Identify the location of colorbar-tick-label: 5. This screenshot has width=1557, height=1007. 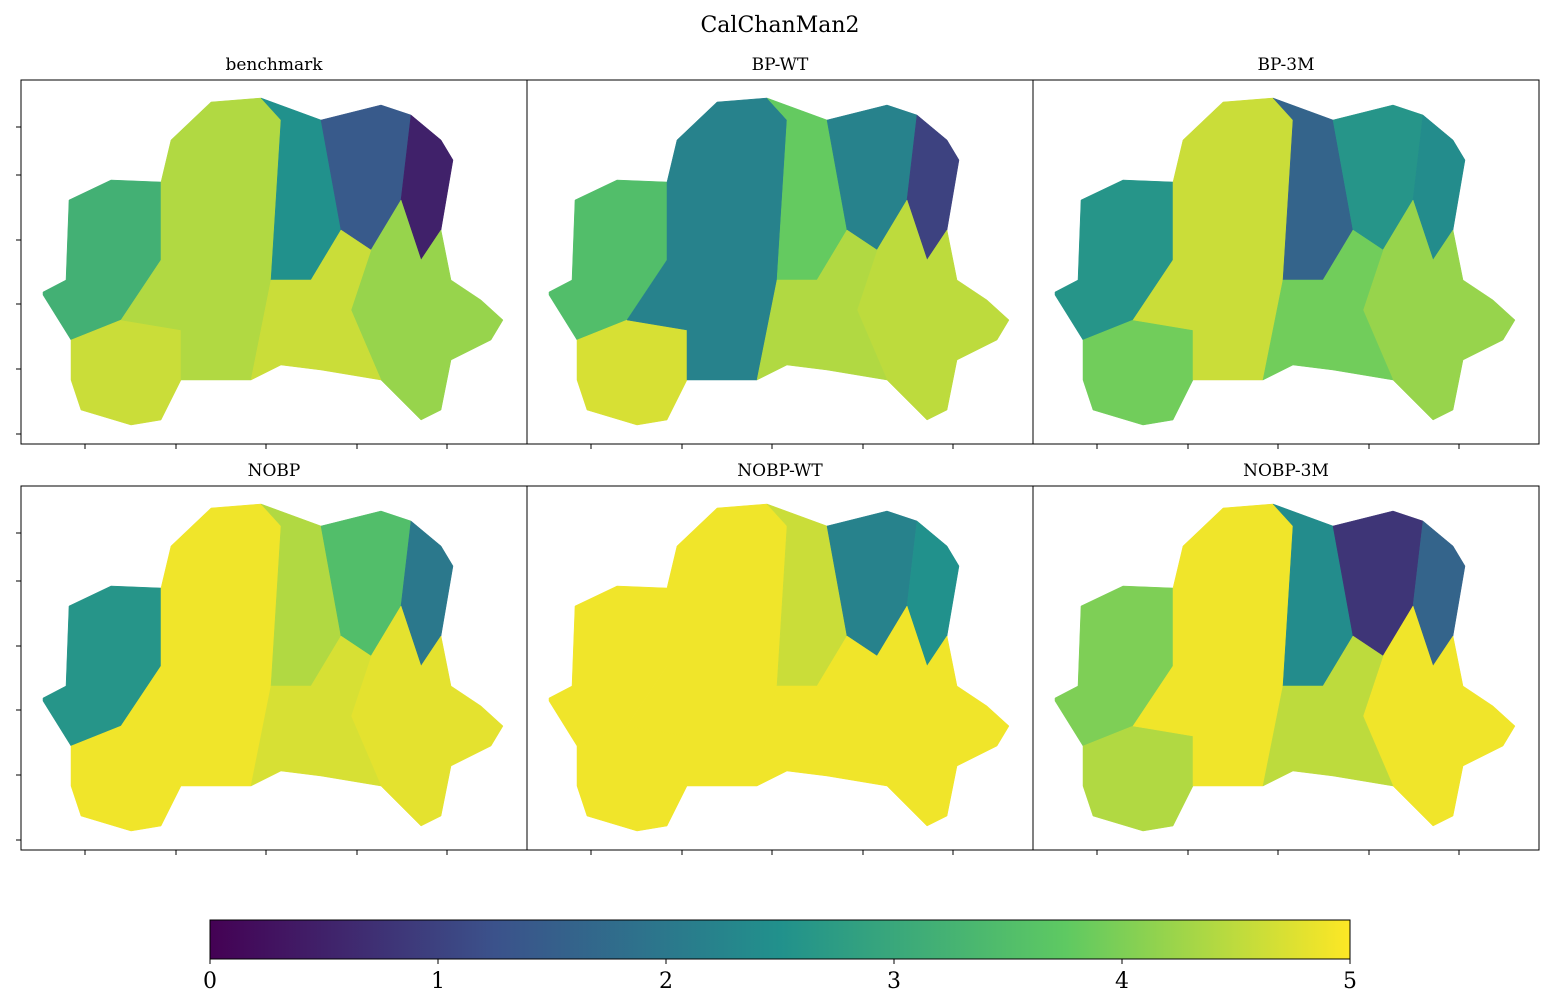
(1350, 981).